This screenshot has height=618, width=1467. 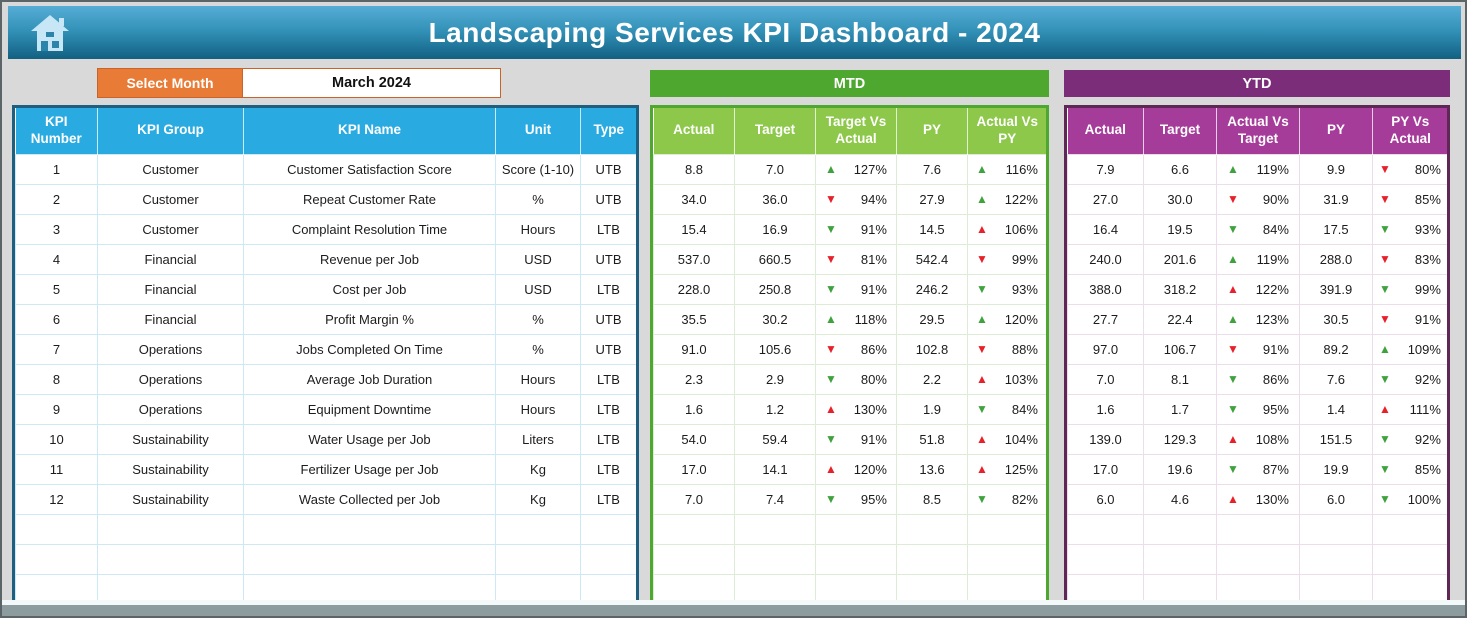 What do you see at coordinates (1180, 499) in the screenshot?
I see `target-cell: 4.6` at bounding box center [1180, 499].